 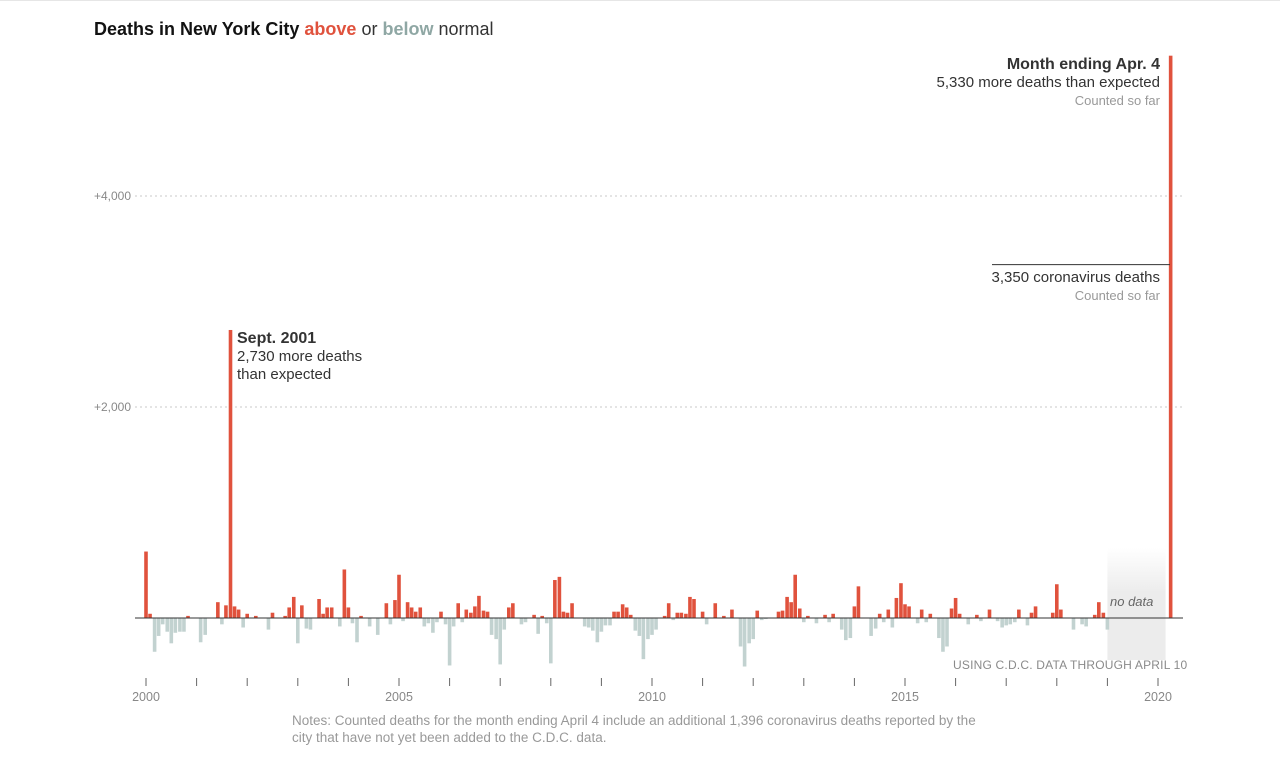 I want to click on x-tick-label: 2010, so click(x=652, y=697).